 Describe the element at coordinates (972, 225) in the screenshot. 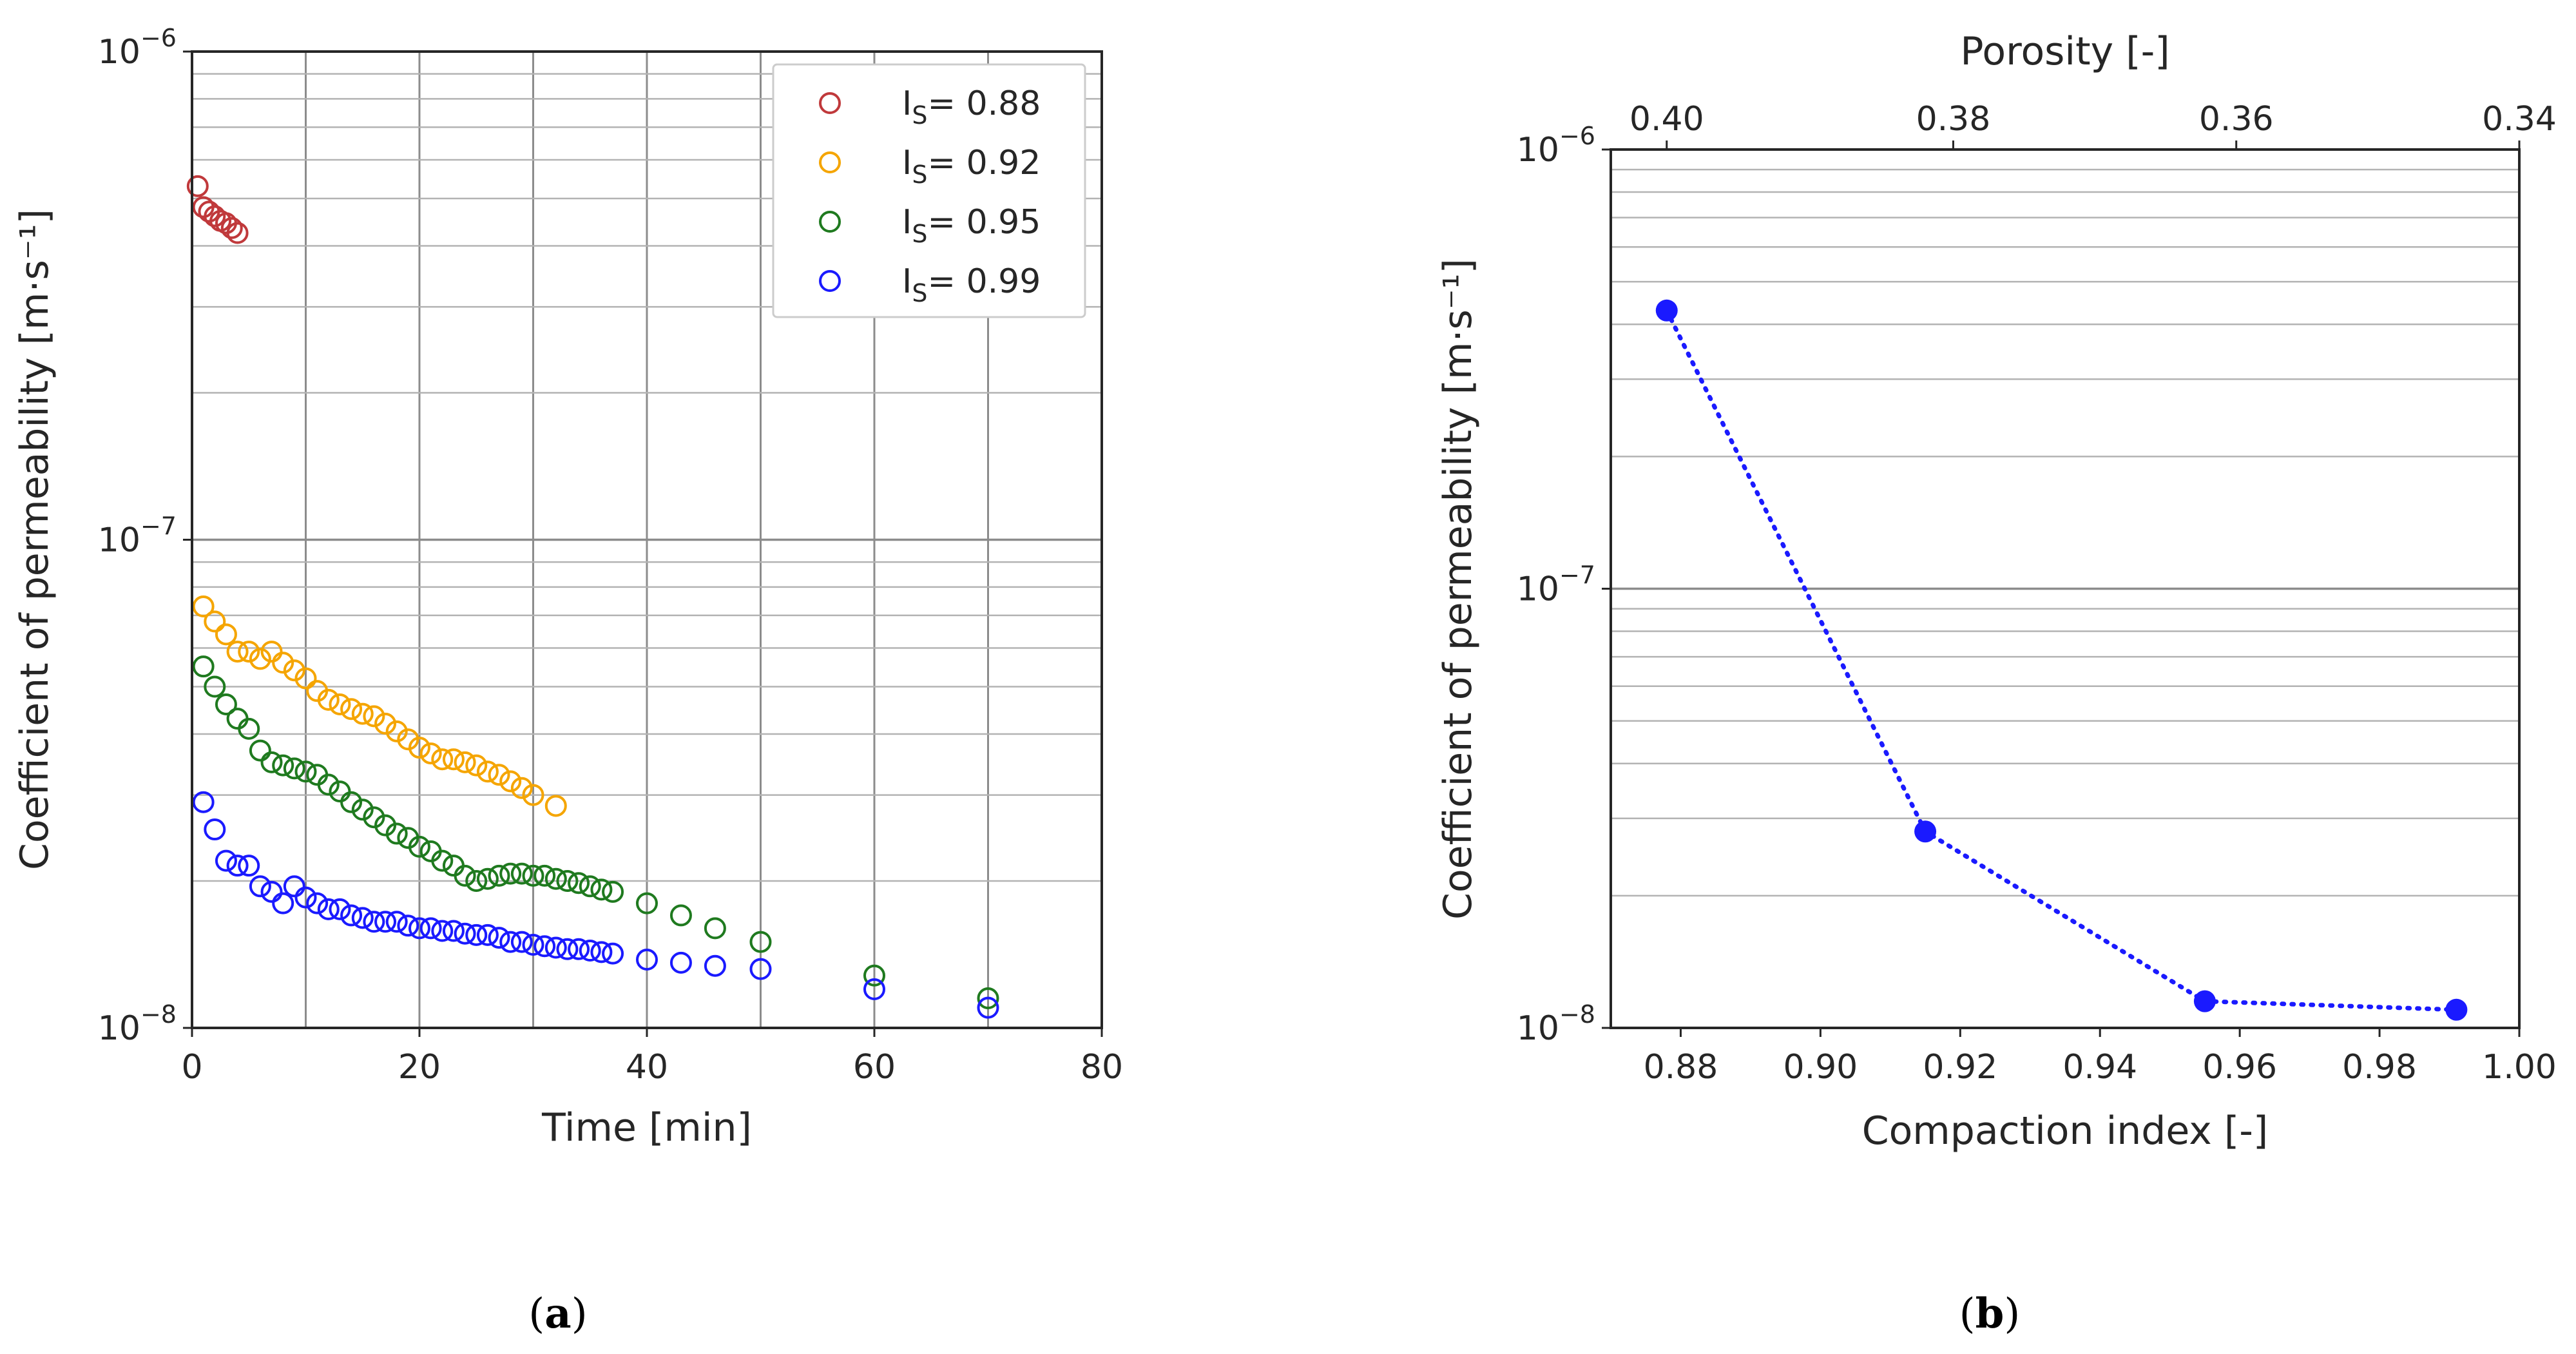

I see `legend-label: IS= 0.95` at that location.